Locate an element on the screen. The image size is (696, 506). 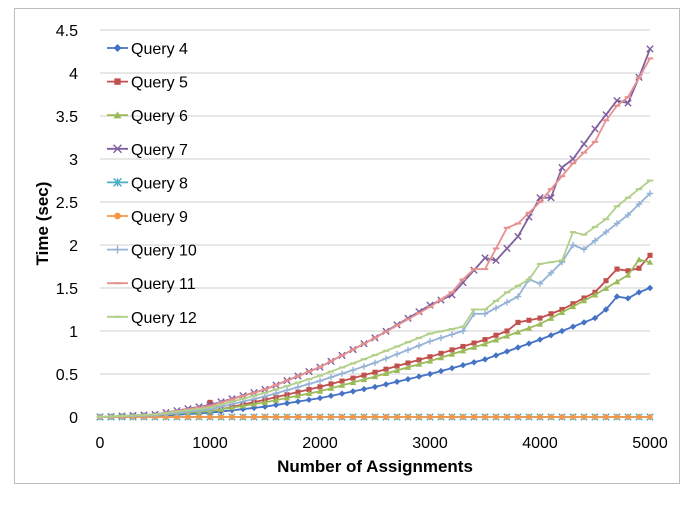
y-tick-labels: 0 0.5 1 1.5 2 2.5 3 3.5 4 4.5 is located at coordinates (67, 225).